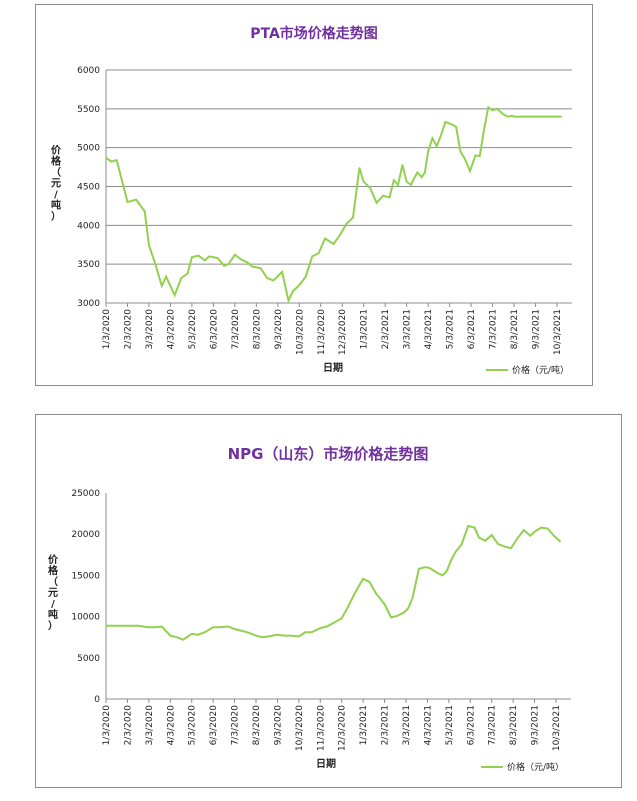 The image size is (637, 801). What do you see at coordinates (522, 767) in the screenshot?
I see `legend: 价格（元/吨）` at bounding box center [522, 767].